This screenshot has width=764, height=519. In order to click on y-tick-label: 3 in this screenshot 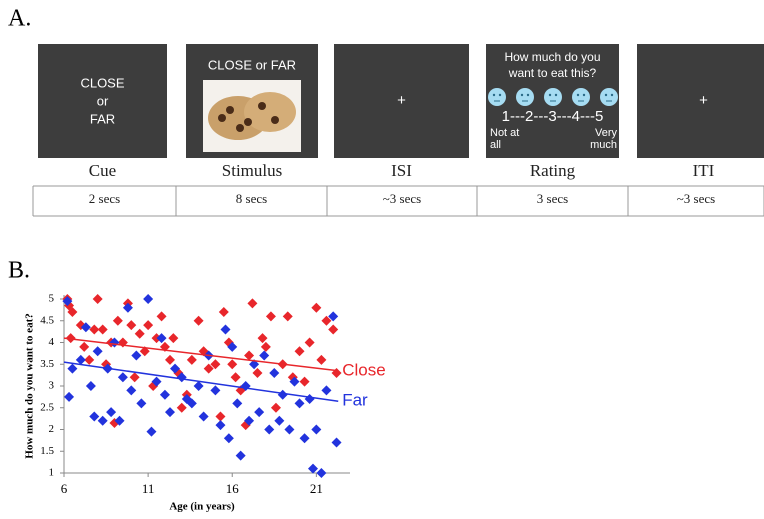, I will do `click(52, 386)`.